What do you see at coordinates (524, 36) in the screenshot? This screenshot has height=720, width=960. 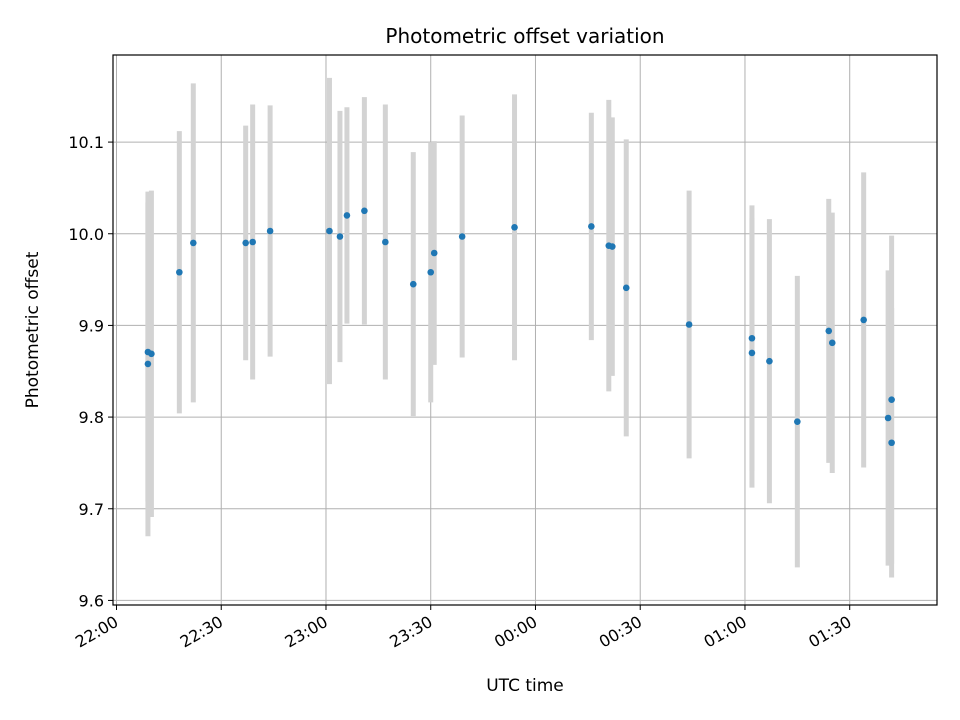 I see `chart-title: Photometric offset variation` at bounding box center [524, 36].